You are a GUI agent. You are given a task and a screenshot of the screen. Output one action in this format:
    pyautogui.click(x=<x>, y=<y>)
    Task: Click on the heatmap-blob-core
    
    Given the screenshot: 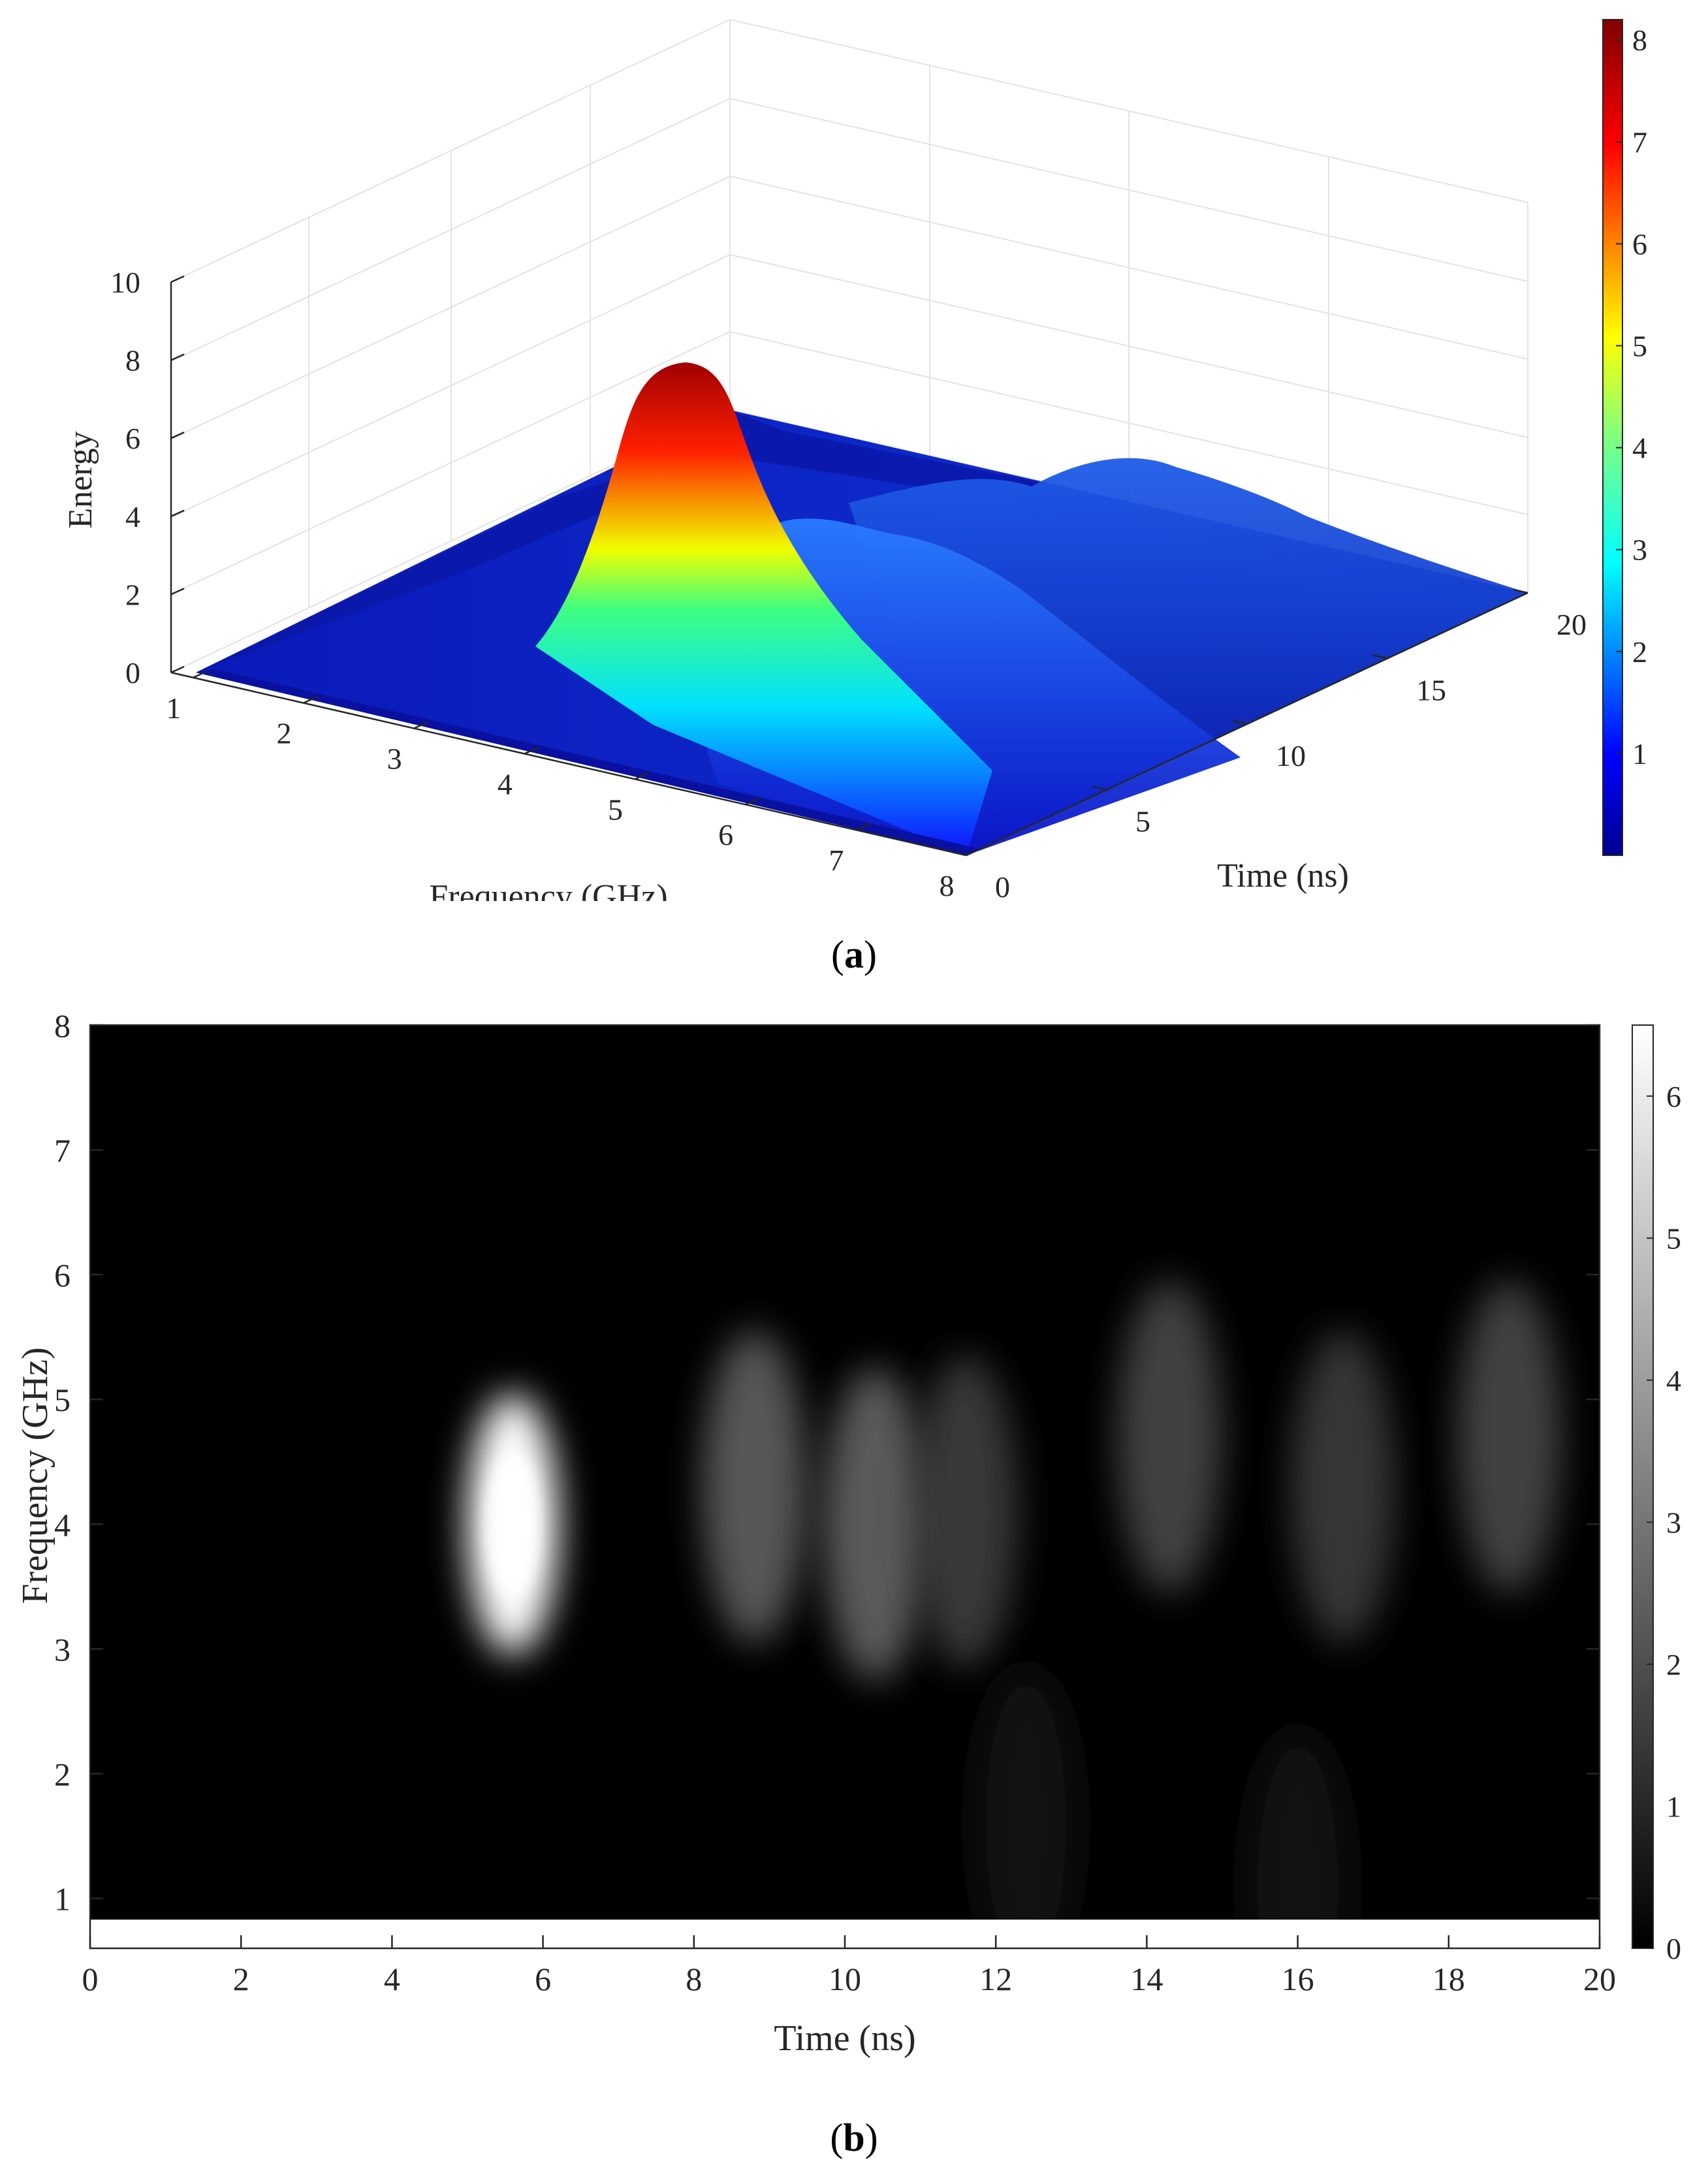 What is the action you would take?
    pyautogui.click(x=512, y=1524)
    